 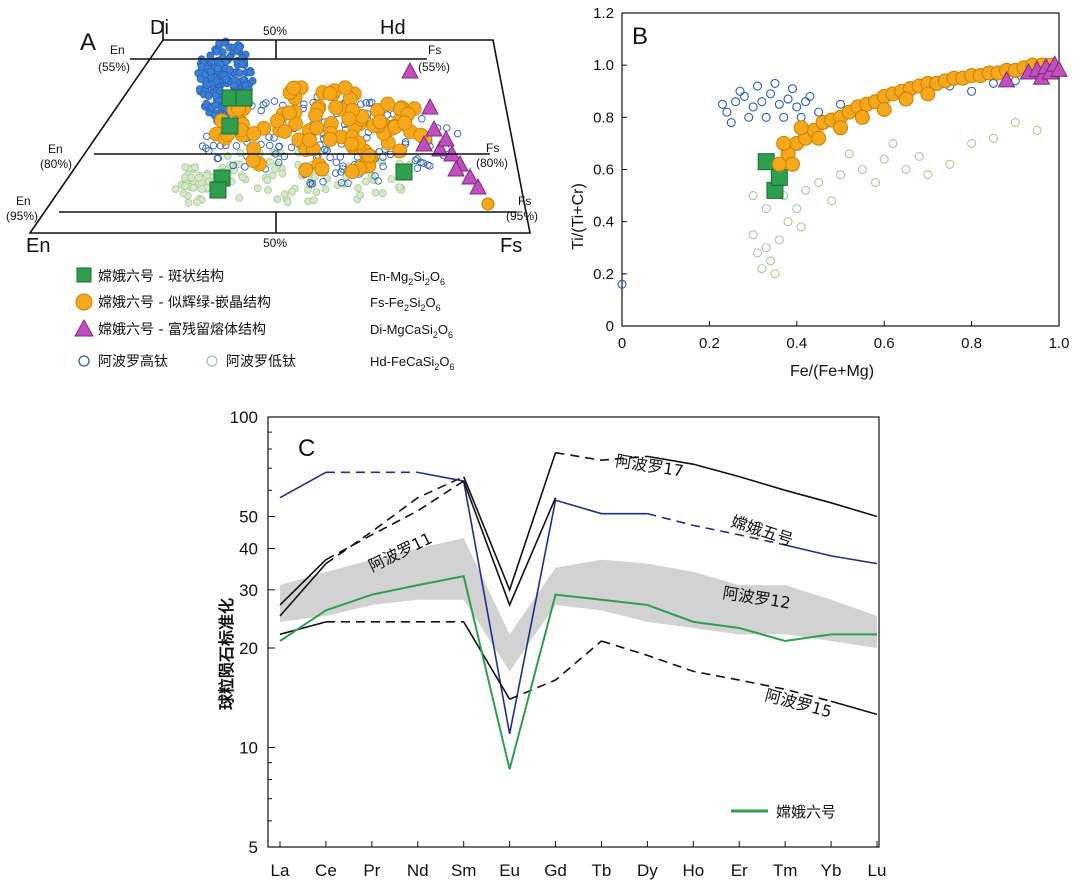 What do you see at coordinates (55, 149) in the screenshot?
I see `left-tick-80-a: En` at bounding box center [55, 149].